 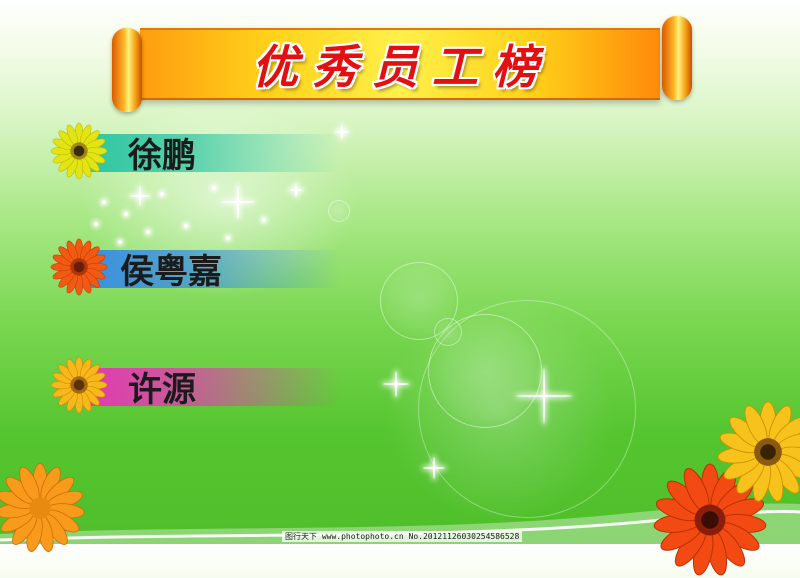 I want to click on employee-row: 侯粤嘉, so click(x=195, y=268).